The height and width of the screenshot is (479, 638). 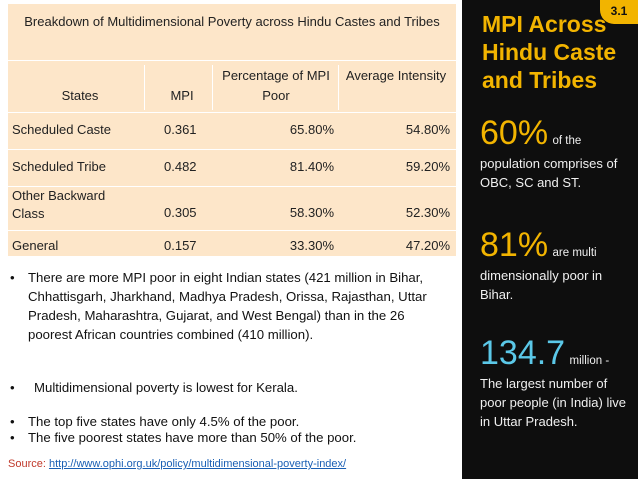 What do you see at coordinates (311, 129) in the screenshot?
I see `table-cell-percentage: 65.80%` at bounding box center [311, 129].